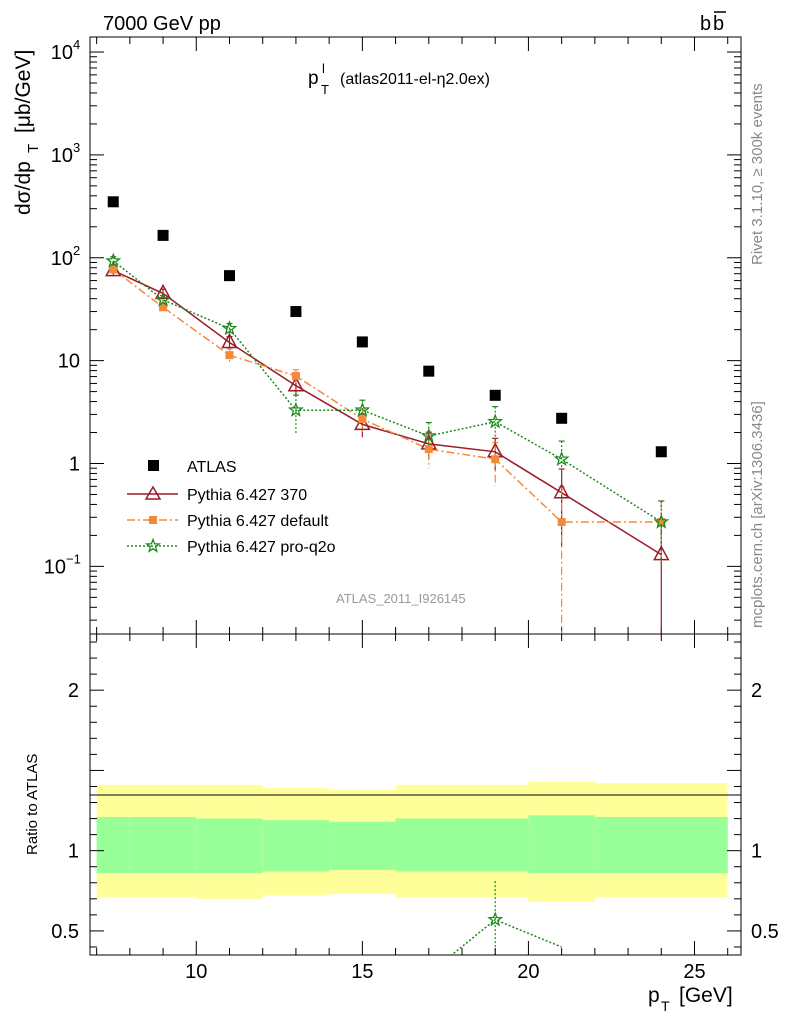  Describe the element at coordinates (196, 972) in the screenshot. I see `x-tick-label: 10` at that location.